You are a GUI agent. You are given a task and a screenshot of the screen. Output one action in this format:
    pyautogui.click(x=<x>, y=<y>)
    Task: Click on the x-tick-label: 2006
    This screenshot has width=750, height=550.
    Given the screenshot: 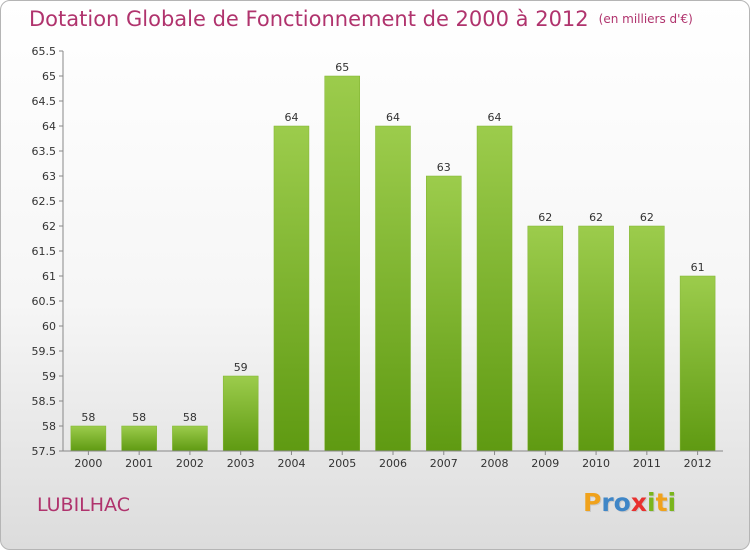 What is the action you would take?
    pyautogui.click(x=393, y=463)
    